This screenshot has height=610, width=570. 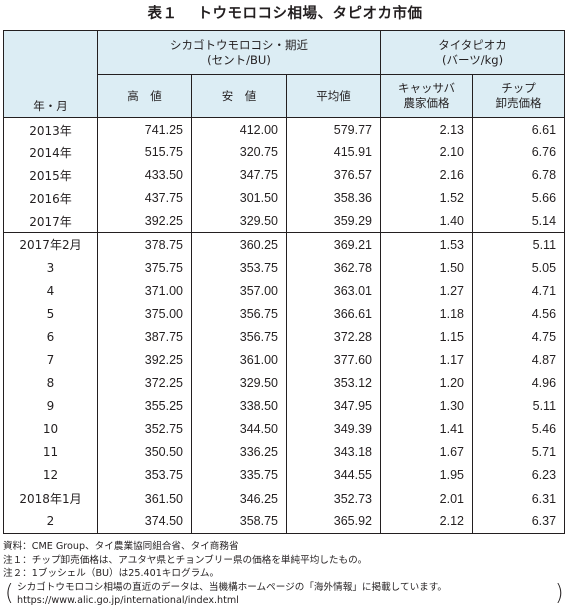 What do you see at coordinates (426, 103) in the screenshot?
I see `header-cassava-line2: 農家価格` at bounding box center [426, 103].